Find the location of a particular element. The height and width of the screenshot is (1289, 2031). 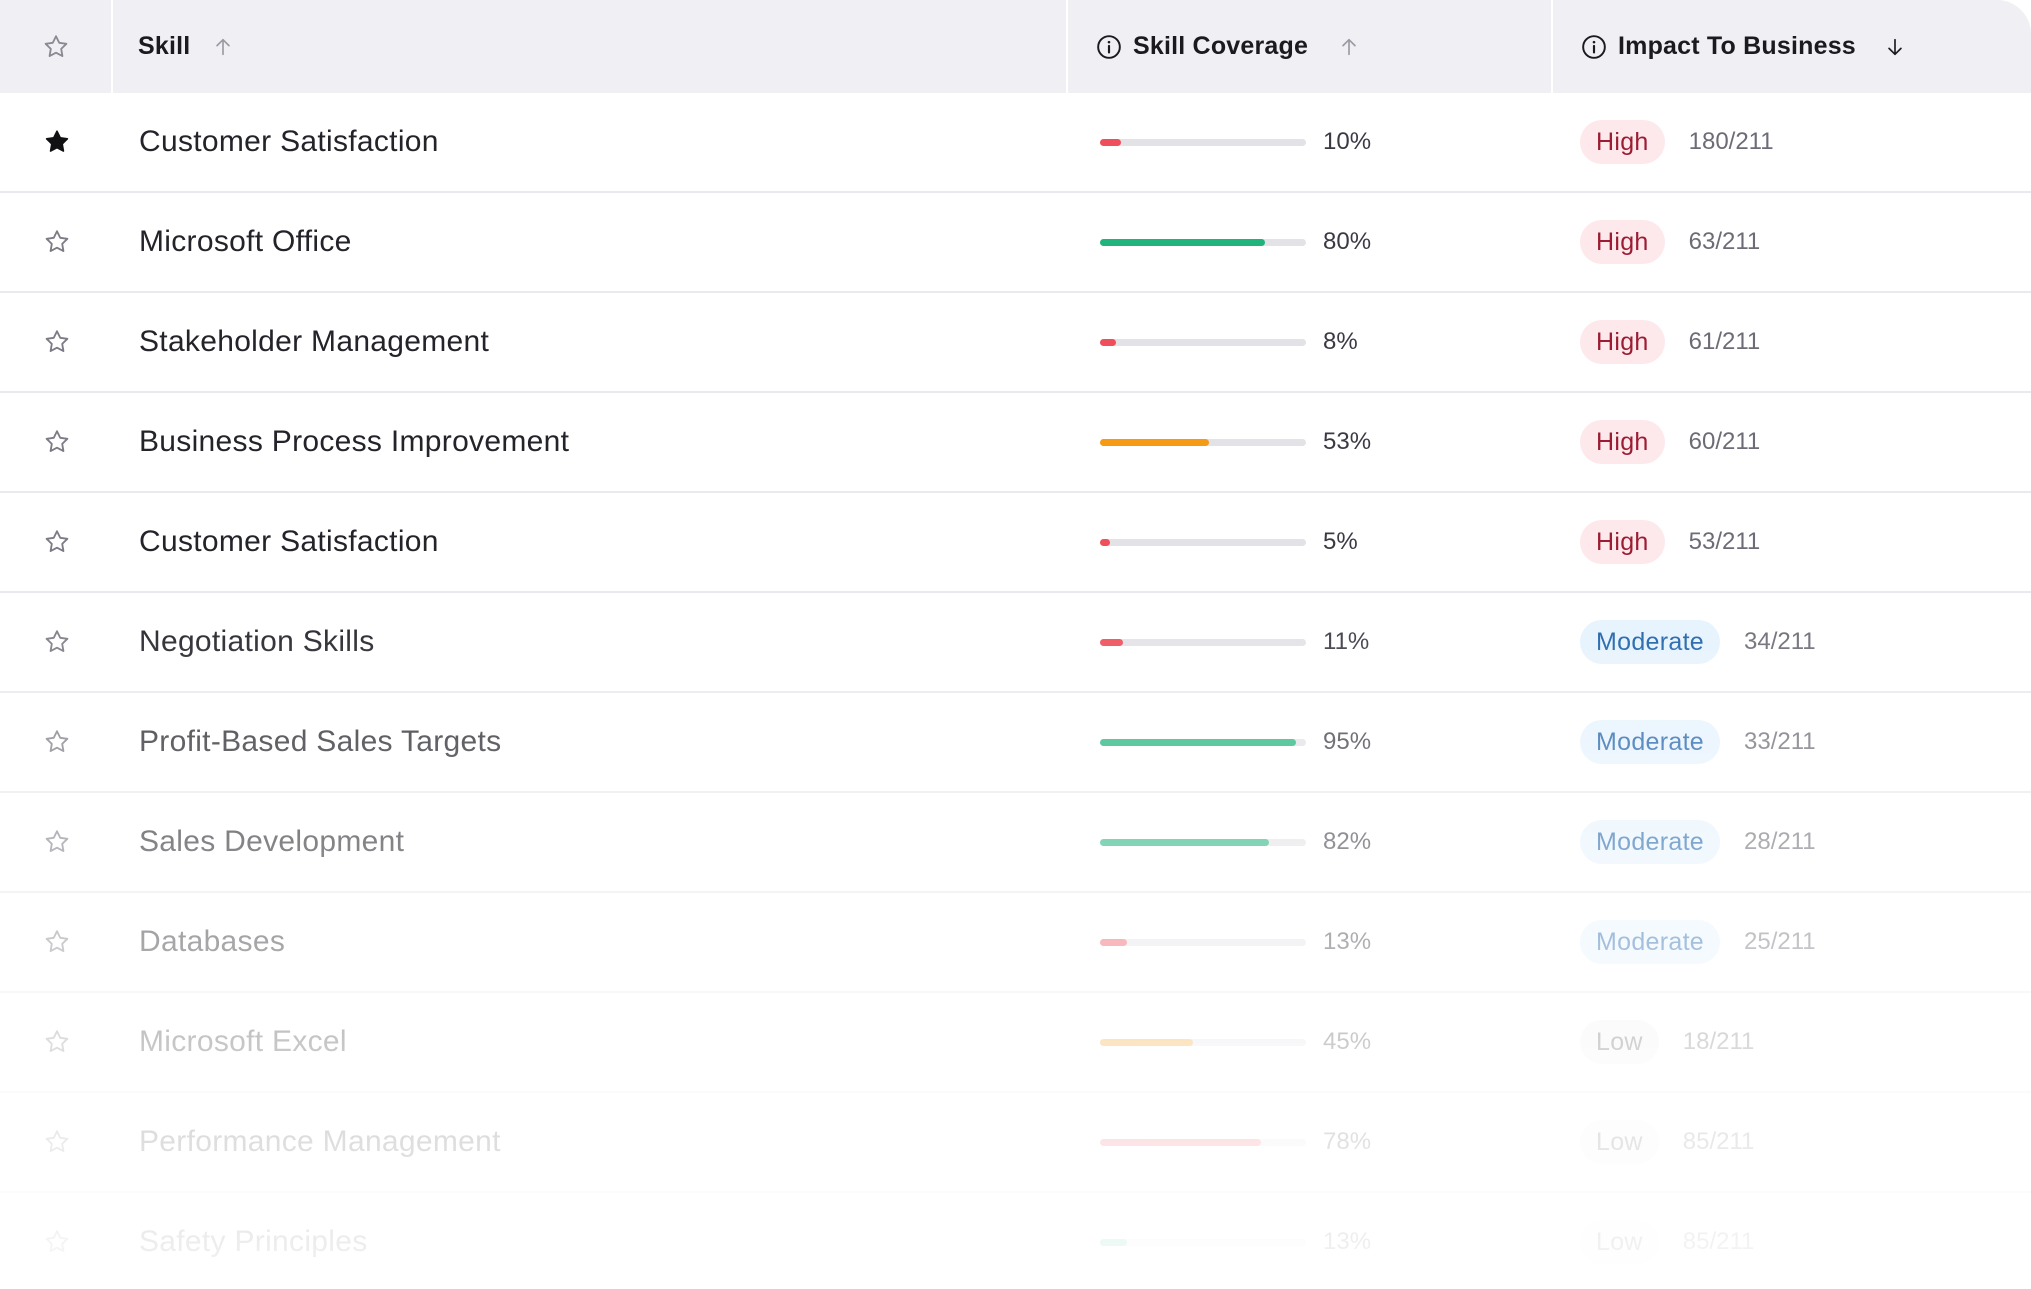

impact-ratio: 180/211 is located at coordinates (1731, 141).